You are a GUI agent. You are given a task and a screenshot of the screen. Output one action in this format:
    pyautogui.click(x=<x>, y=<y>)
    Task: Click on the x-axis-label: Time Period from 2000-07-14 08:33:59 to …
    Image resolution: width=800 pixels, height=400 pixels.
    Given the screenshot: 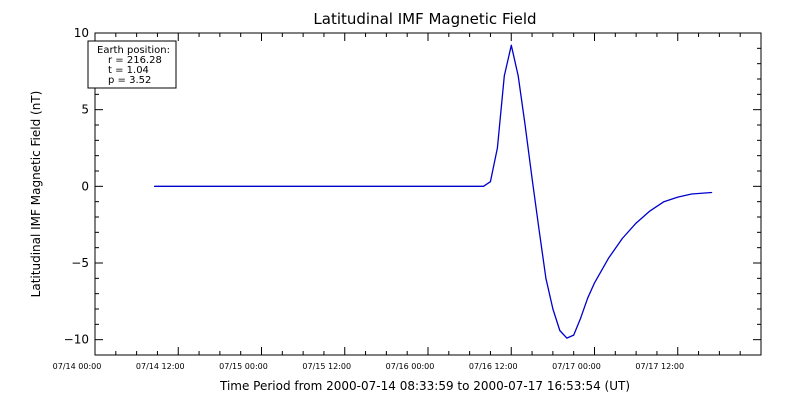 What is the action you would take?
    pyautogui.click(x=424, y=386)
    